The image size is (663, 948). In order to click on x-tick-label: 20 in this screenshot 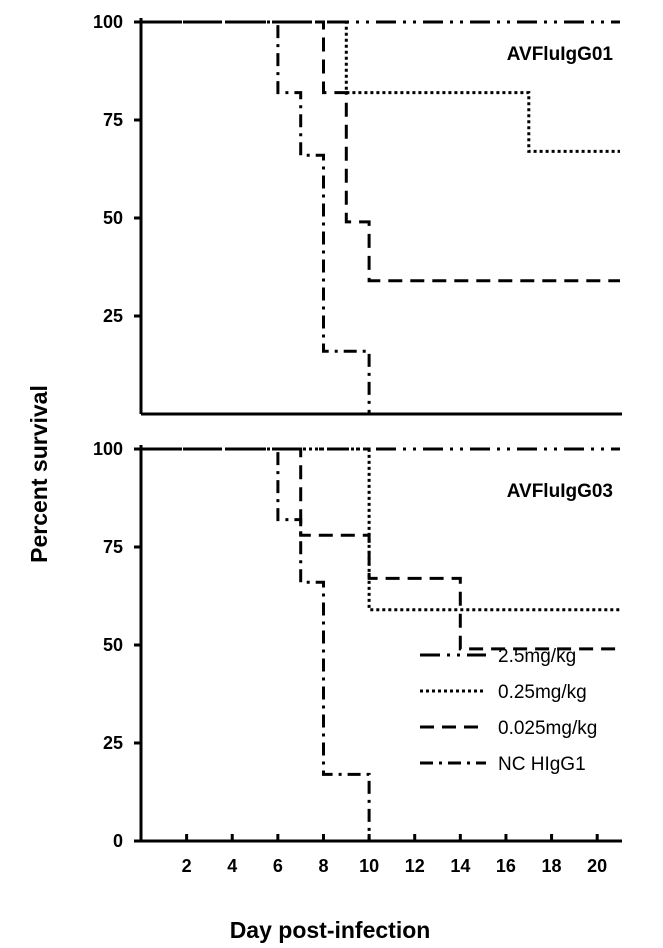, I will do `click(597, 866)`.